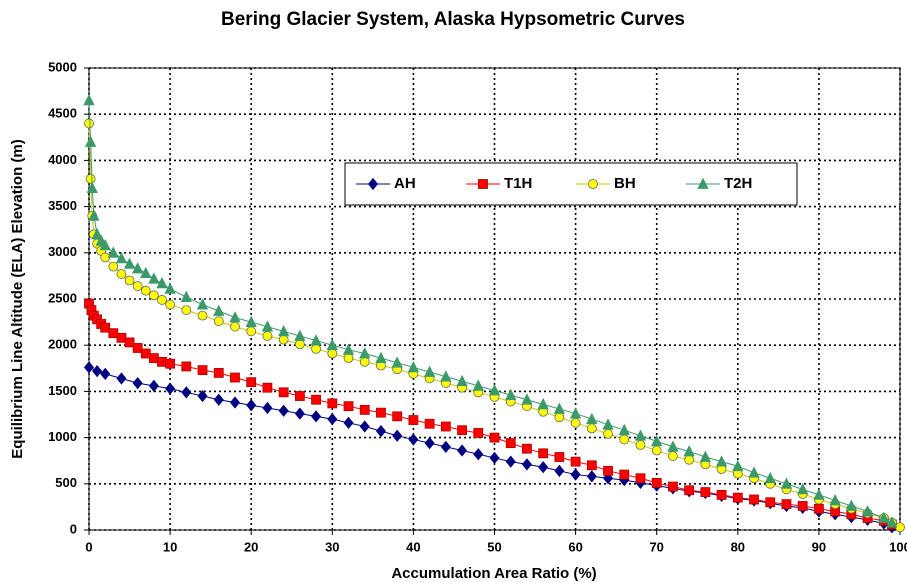 The image size is (907, 583). What do you see at coordinates (62, 251) in the screenshot?
I see `y-tick-label: 3000` at bounding box center [62, 251].